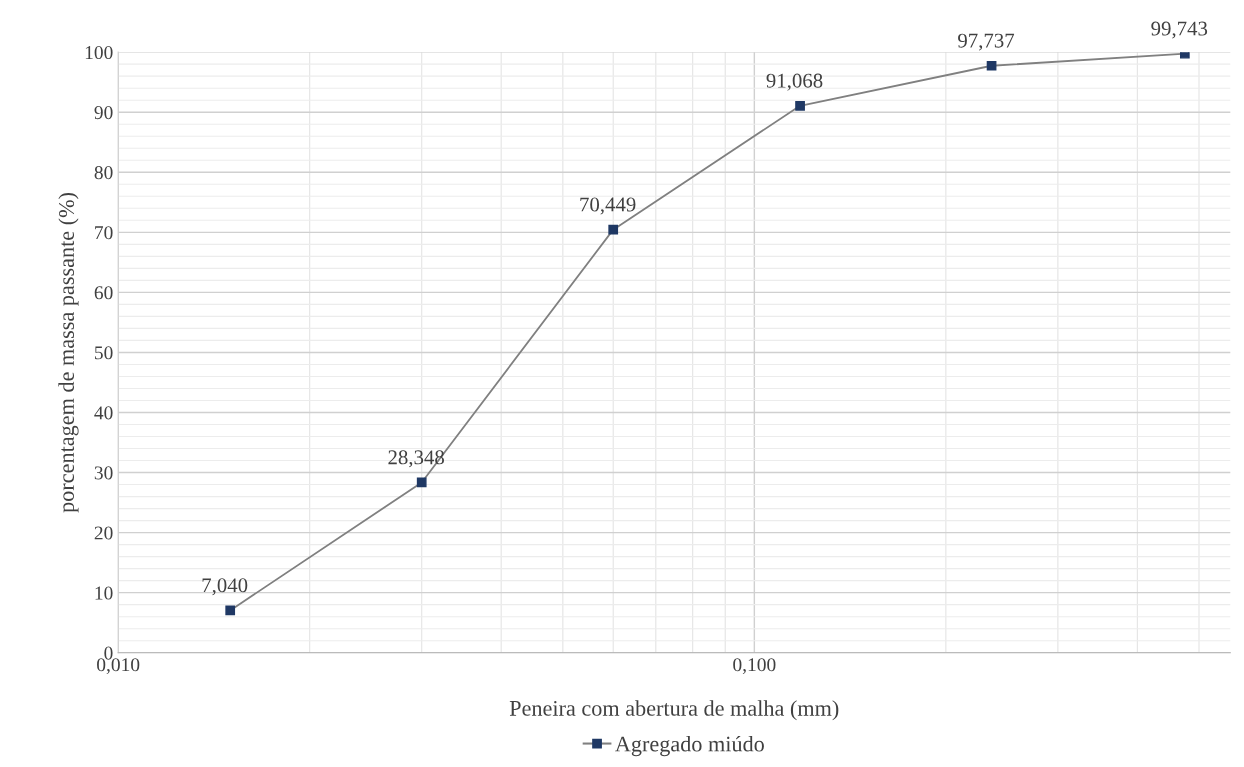 This screenshot has width=1244, height=767. I want to click on y-tick-label: 40, so click(103, 413).